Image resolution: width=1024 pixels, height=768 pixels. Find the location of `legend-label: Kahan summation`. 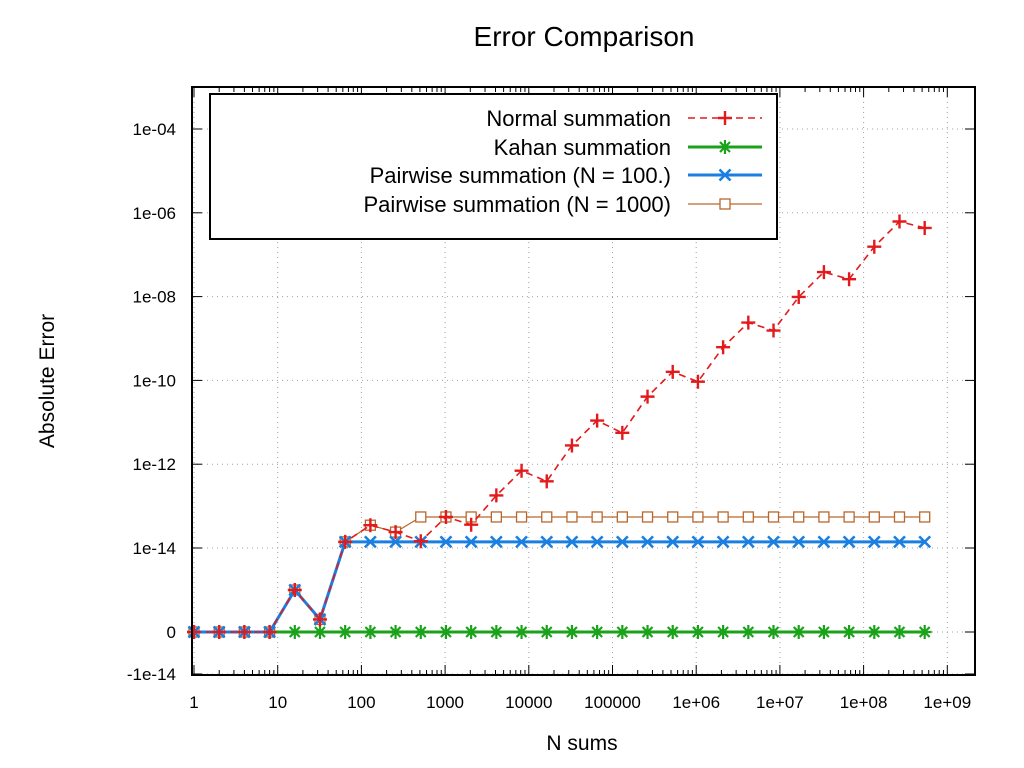

legend-label: Kahan summation is located at coordinates (582, 147).